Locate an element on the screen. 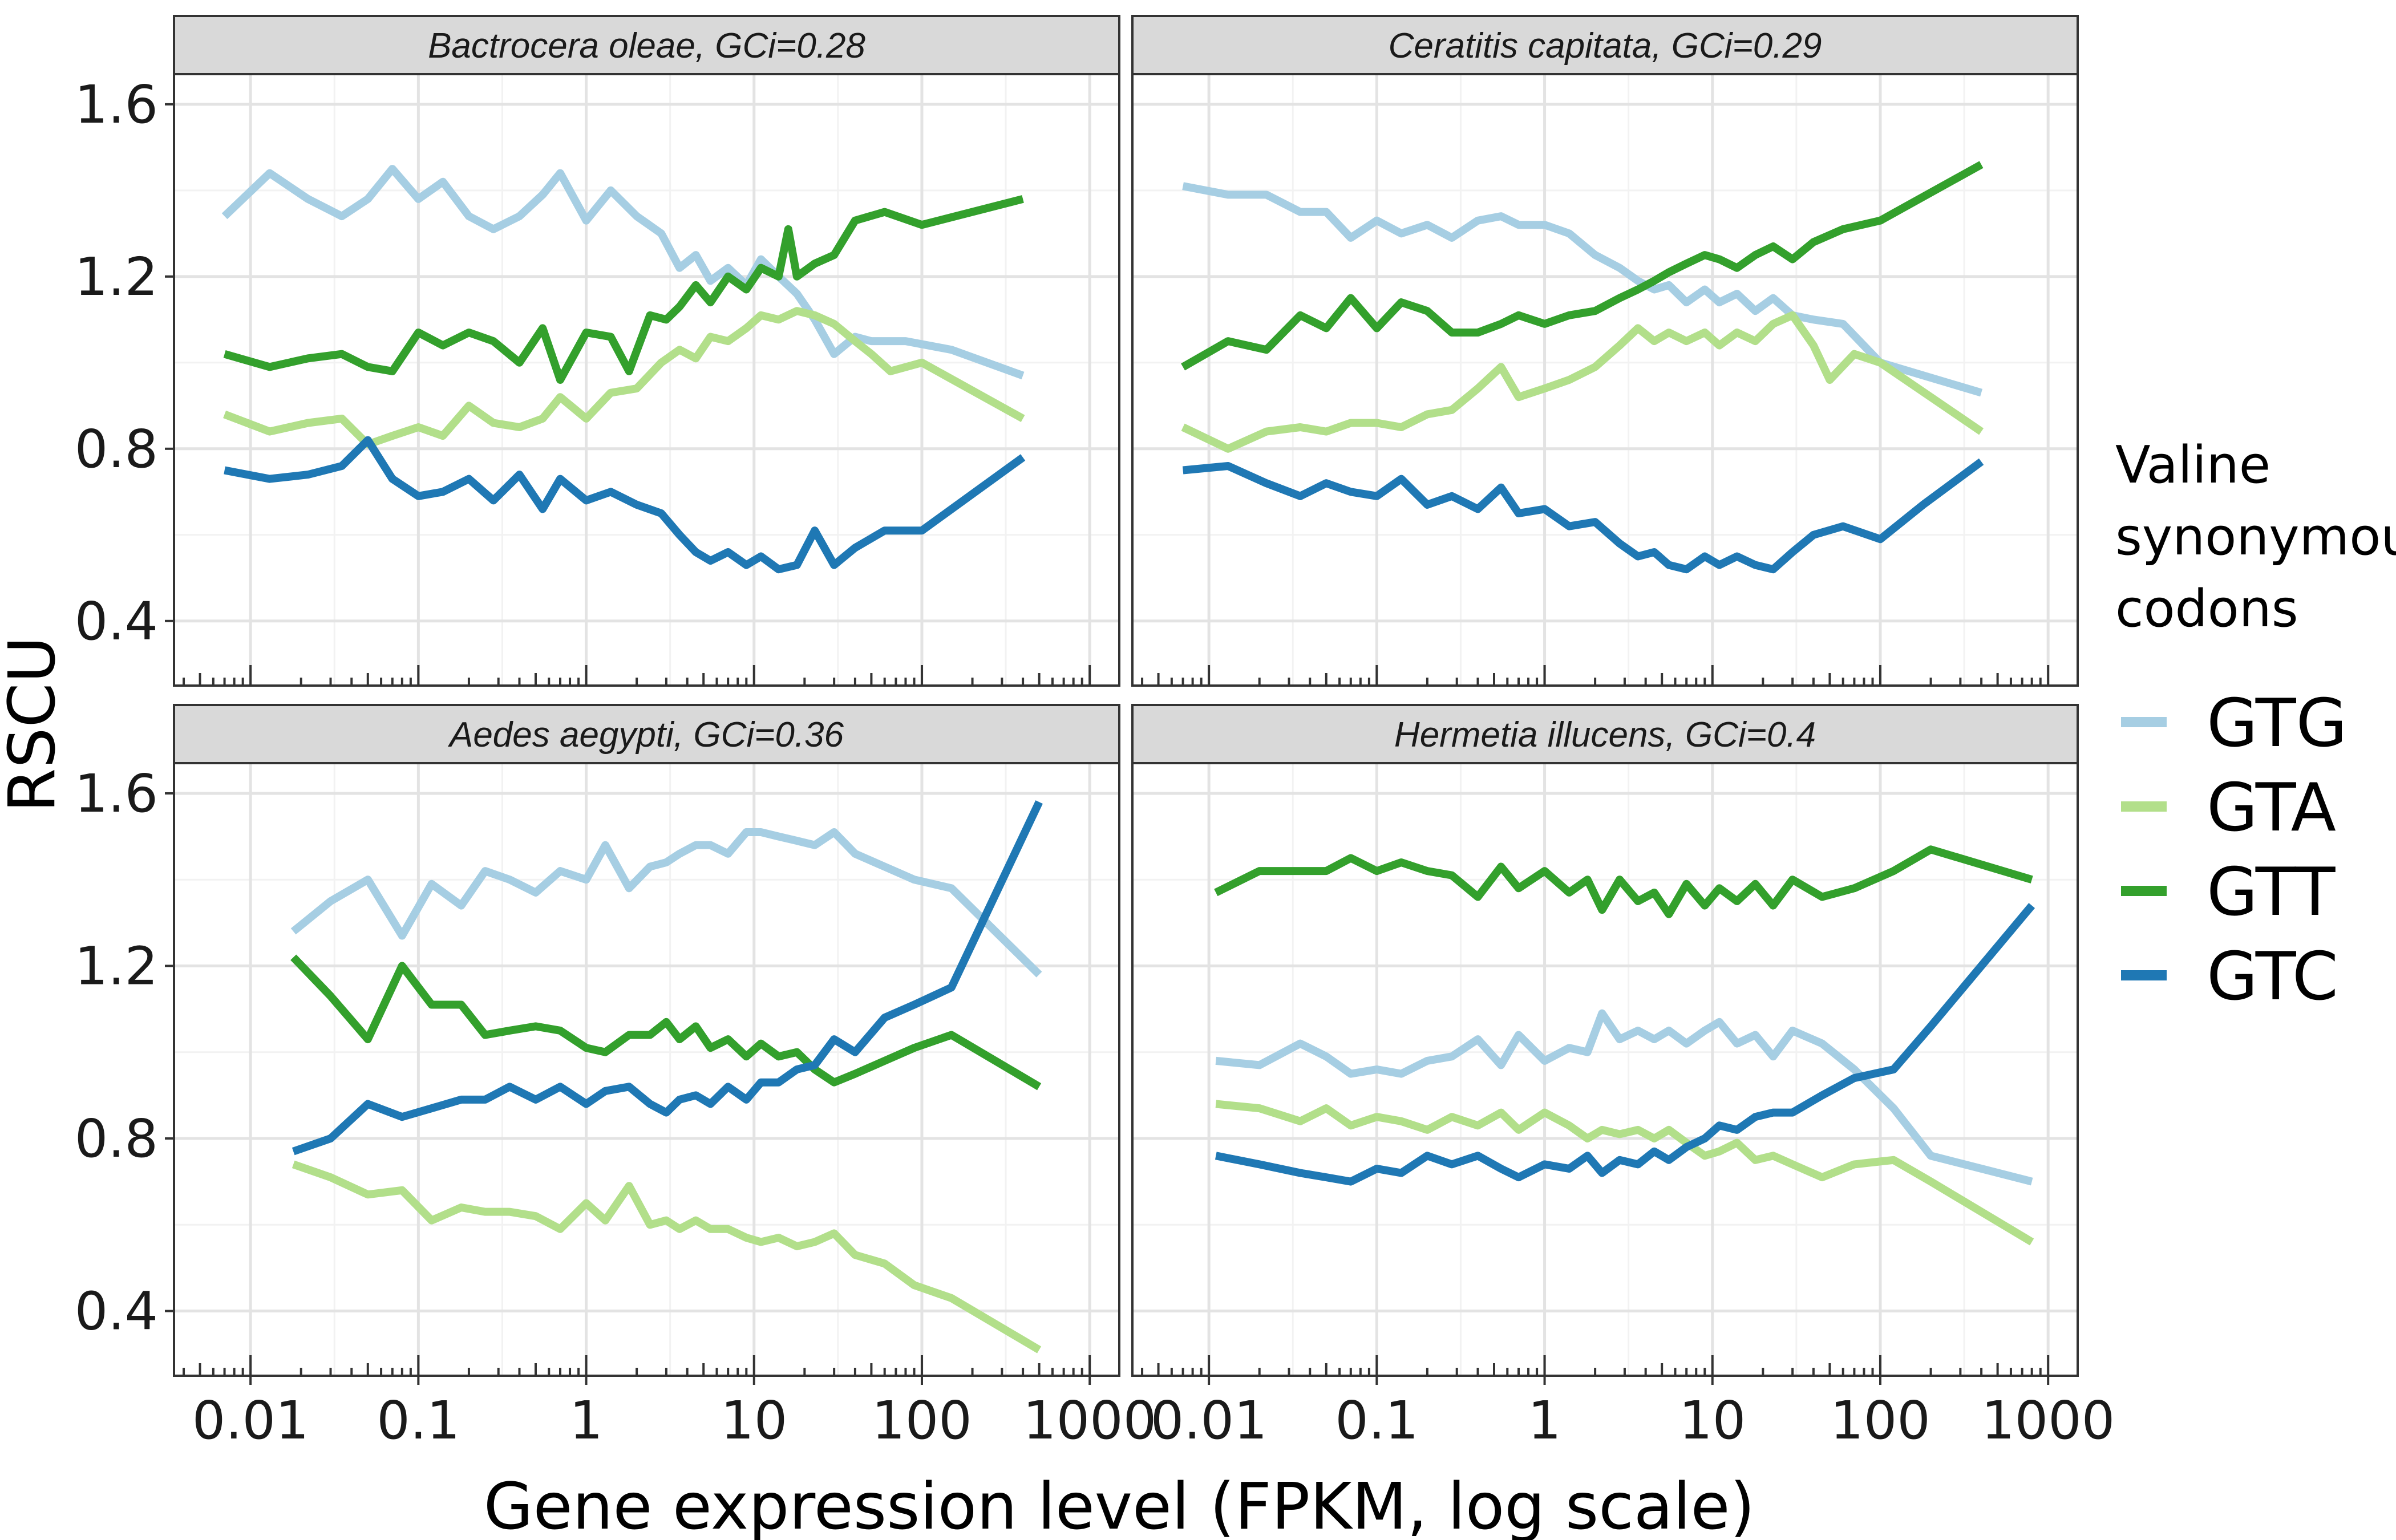 This screenshot has width=2396, height=1540. panel-2-title: Ceratitis capitata, GCi=0.29 is located at coordinates (1605, 46).